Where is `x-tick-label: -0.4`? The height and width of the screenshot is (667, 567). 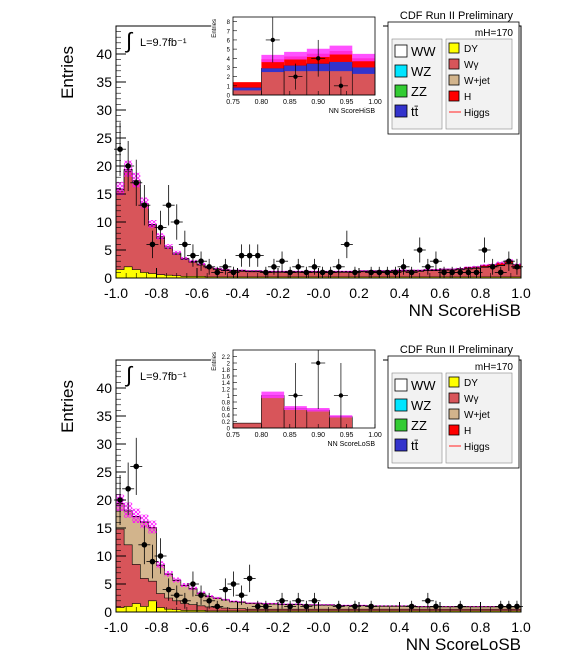 x-tick-label: -0.4 is located at coordinates (237, 293).